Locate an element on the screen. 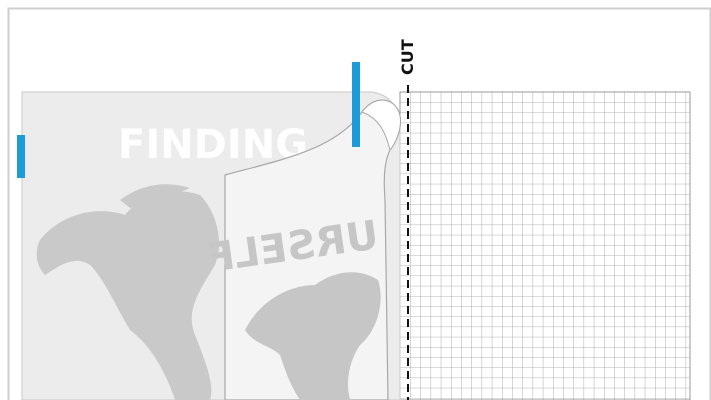 Image resolution: width=711 pixels, height=400 pixels. curl is located at coordinates (381, 125).